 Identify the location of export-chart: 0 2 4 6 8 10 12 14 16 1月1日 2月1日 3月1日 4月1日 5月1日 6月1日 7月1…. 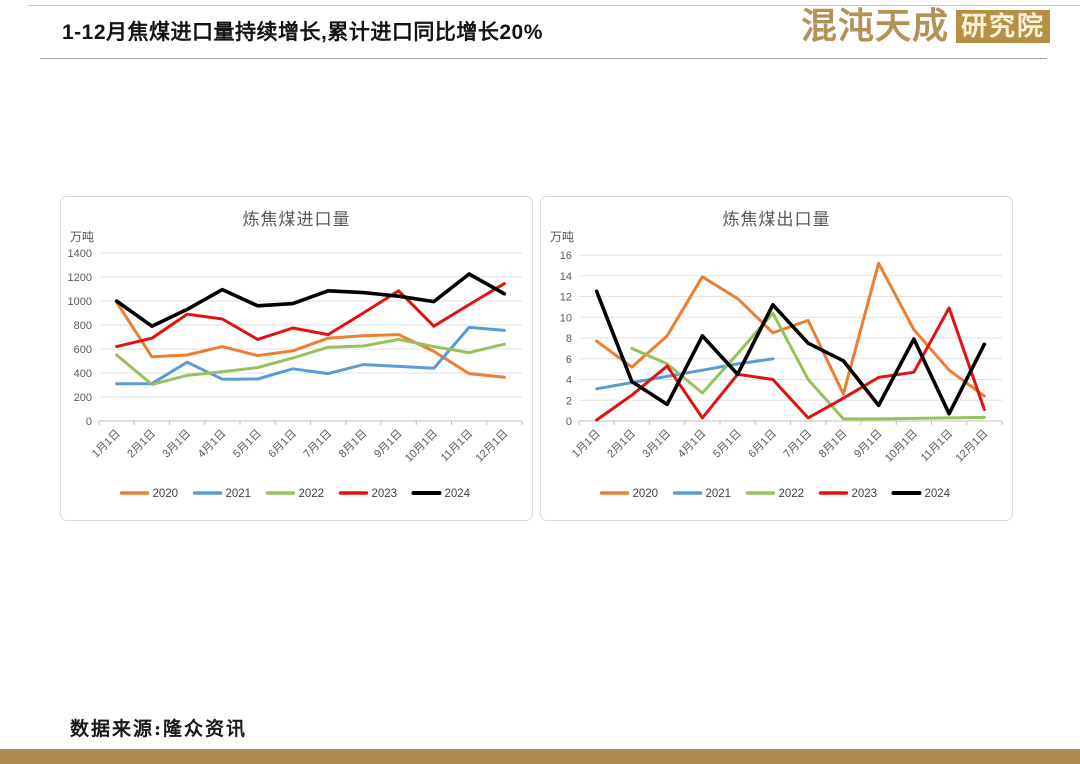
(781, 375).